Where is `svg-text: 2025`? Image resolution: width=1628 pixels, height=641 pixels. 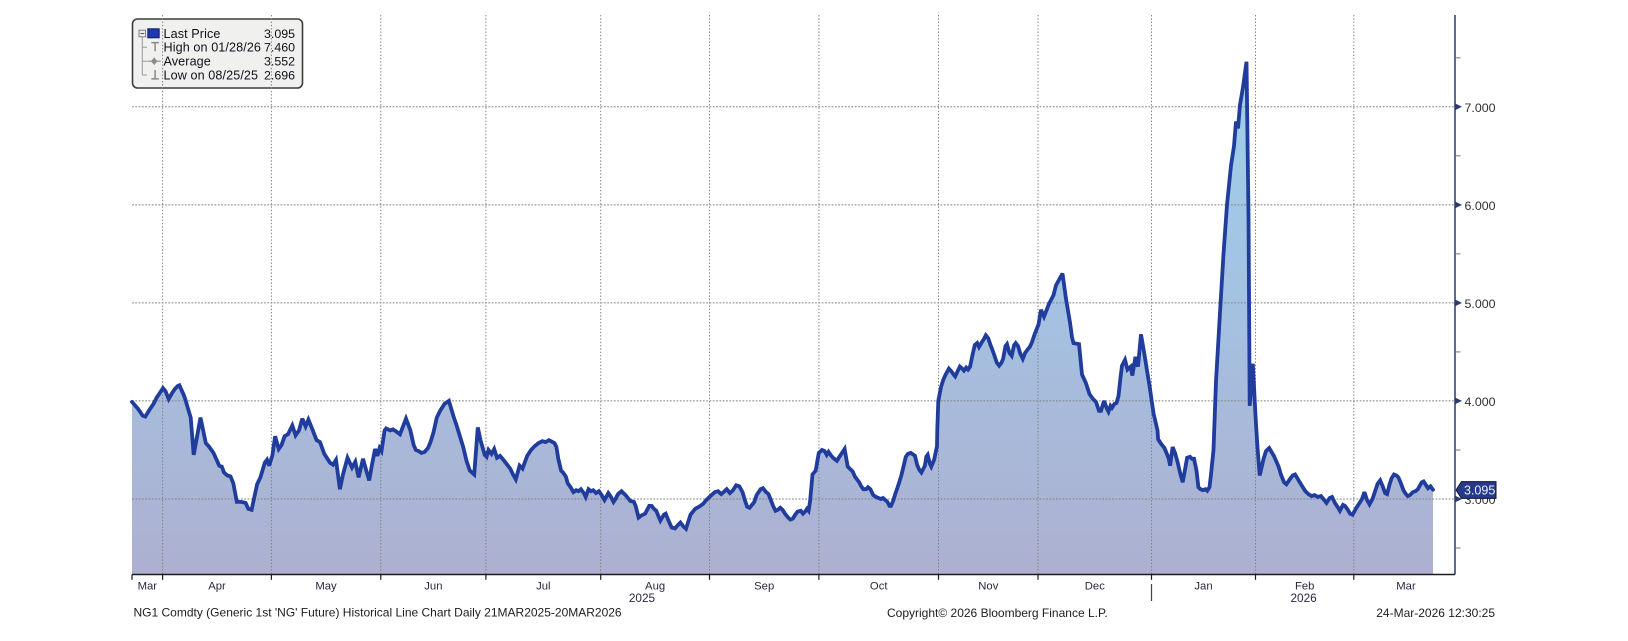 svg-text: 2025 is located at coordinates (642, 598).